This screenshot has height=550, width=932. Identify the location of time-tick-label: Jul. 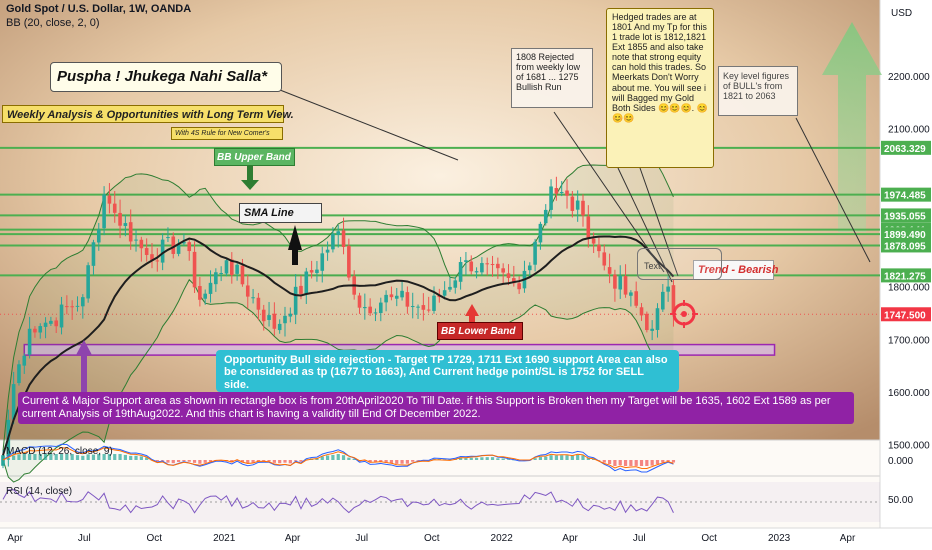
(361, 538).